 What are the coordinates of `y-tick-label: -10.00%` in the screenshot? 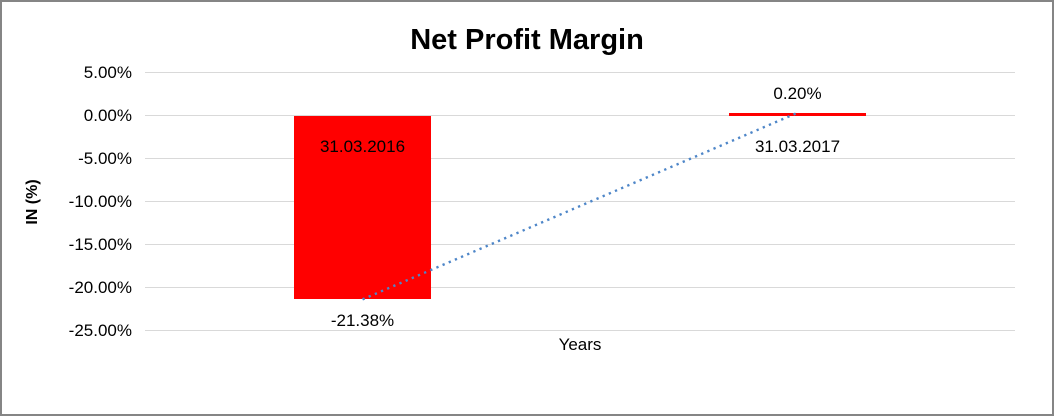 It's located at (100, 201).